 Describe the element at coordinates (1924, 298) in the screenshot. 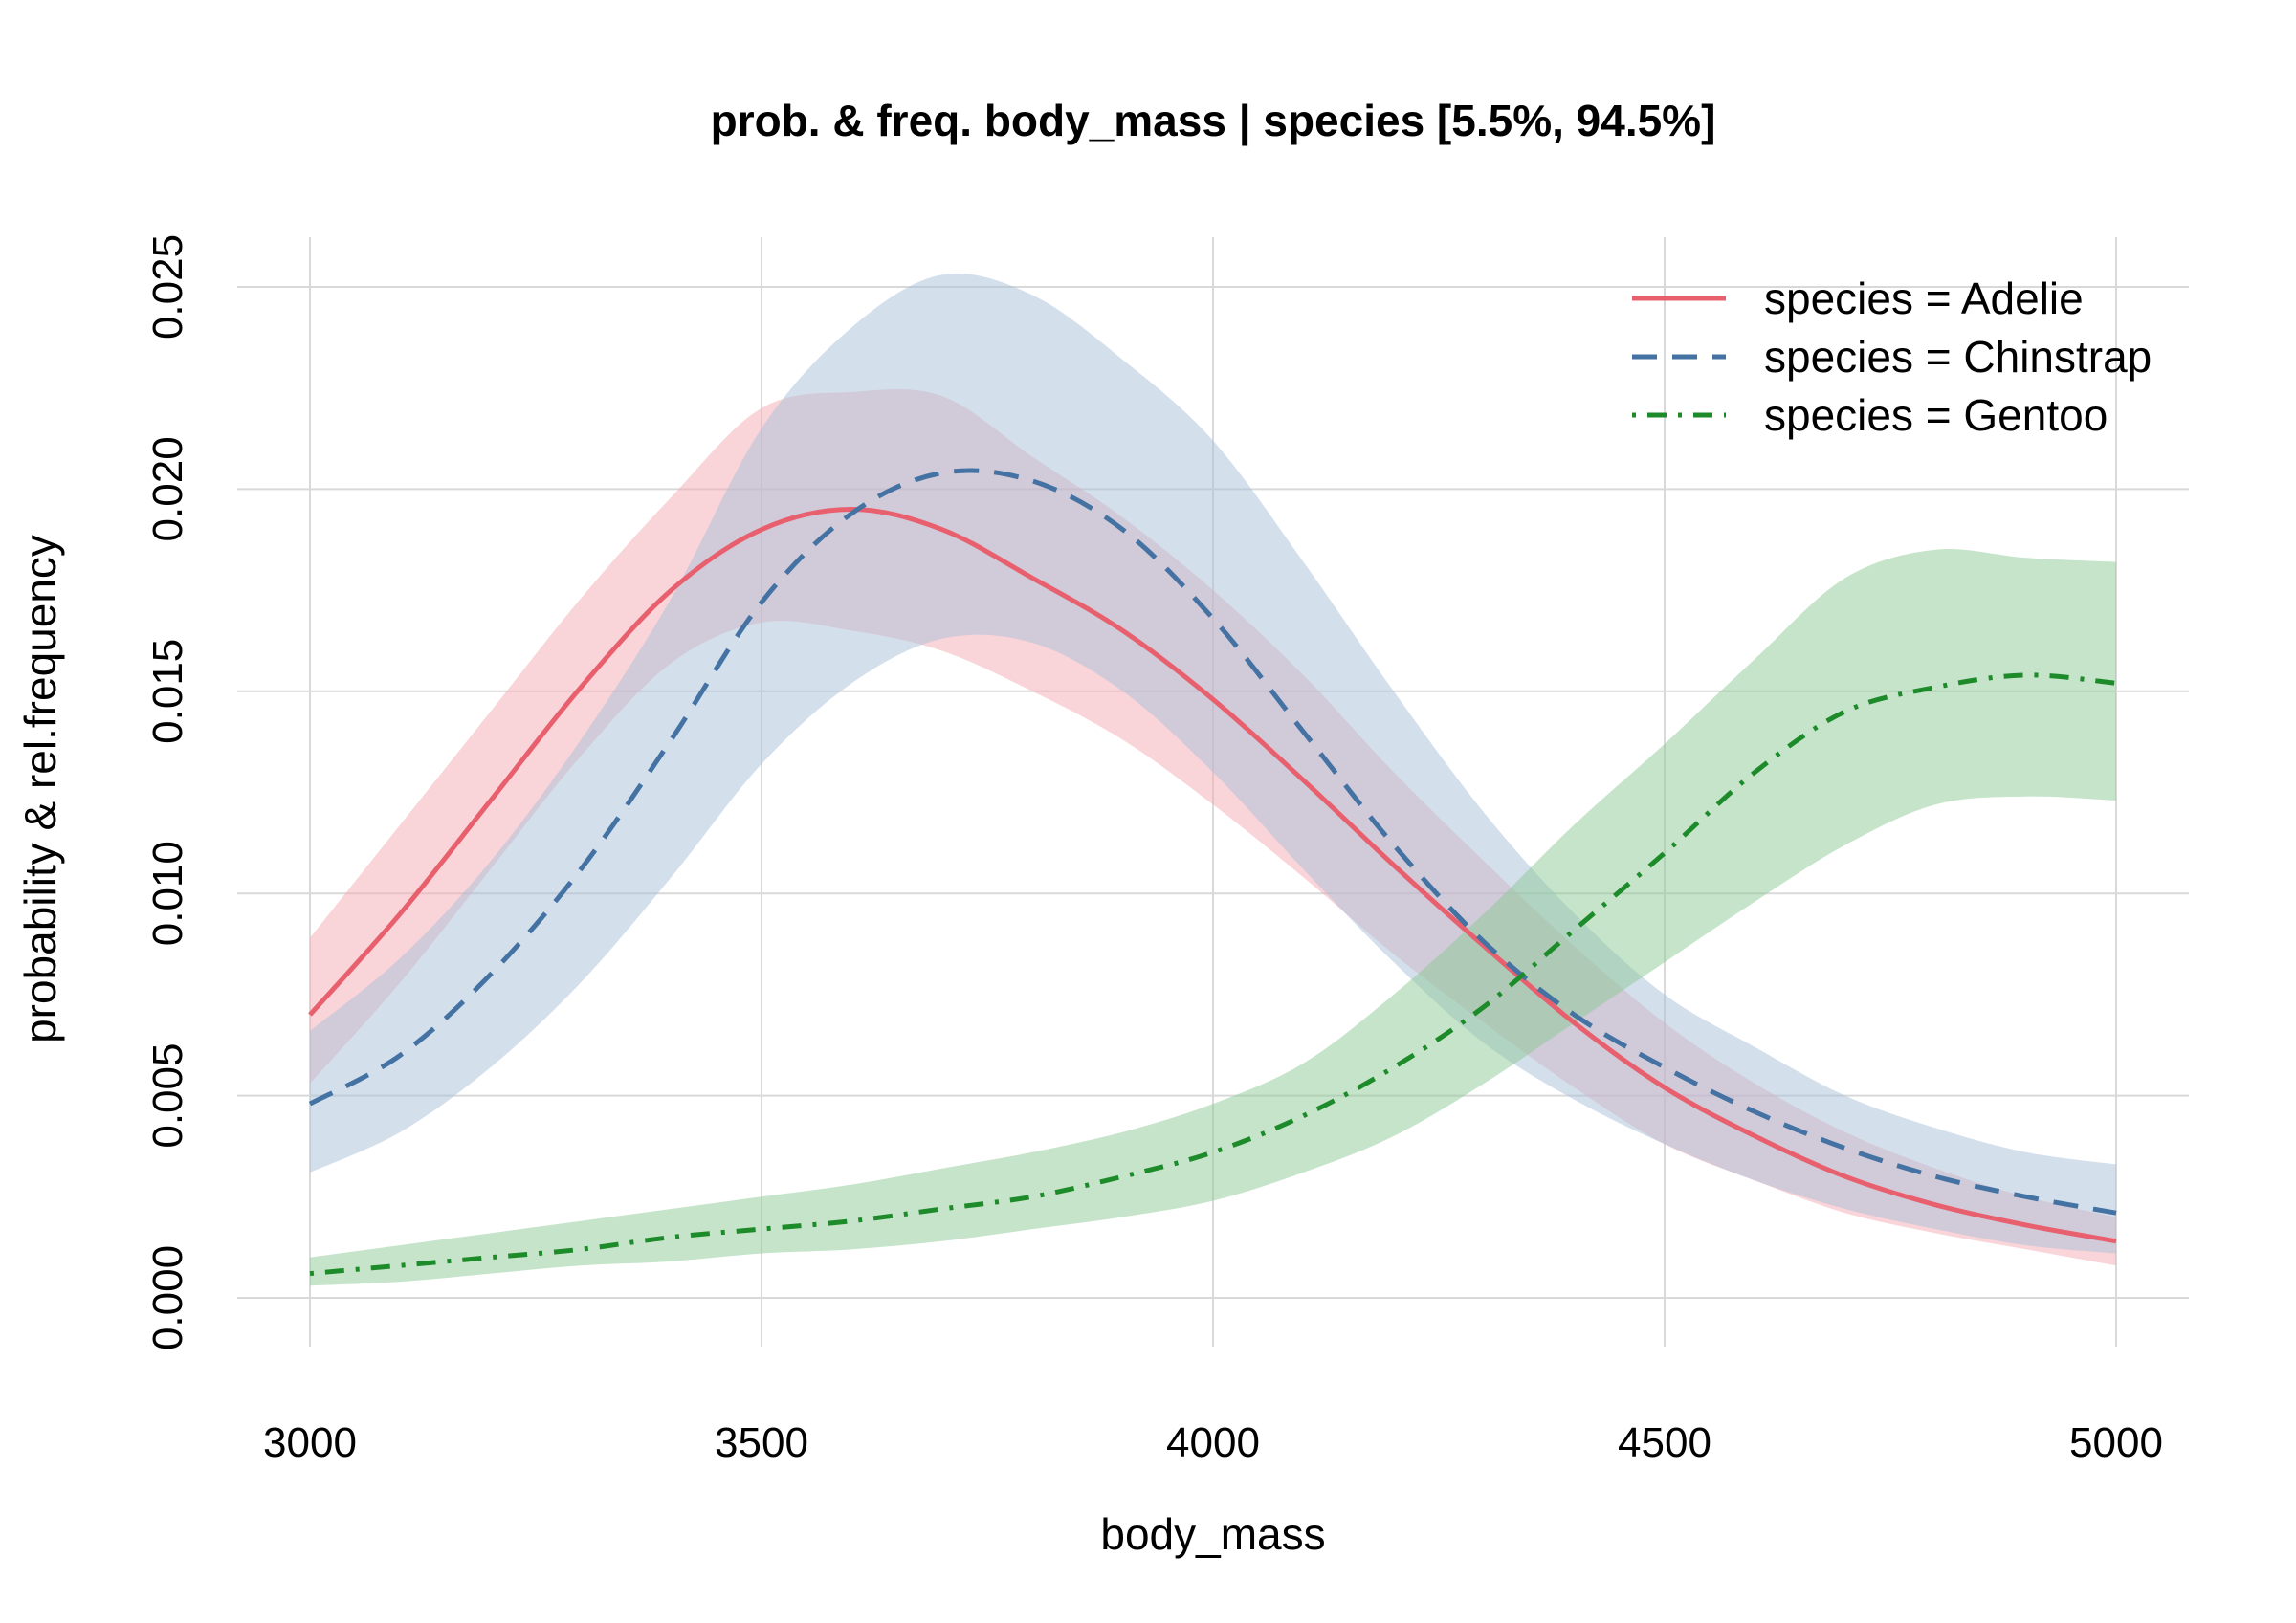

I see `legend-label: species = Adelie` at that location.